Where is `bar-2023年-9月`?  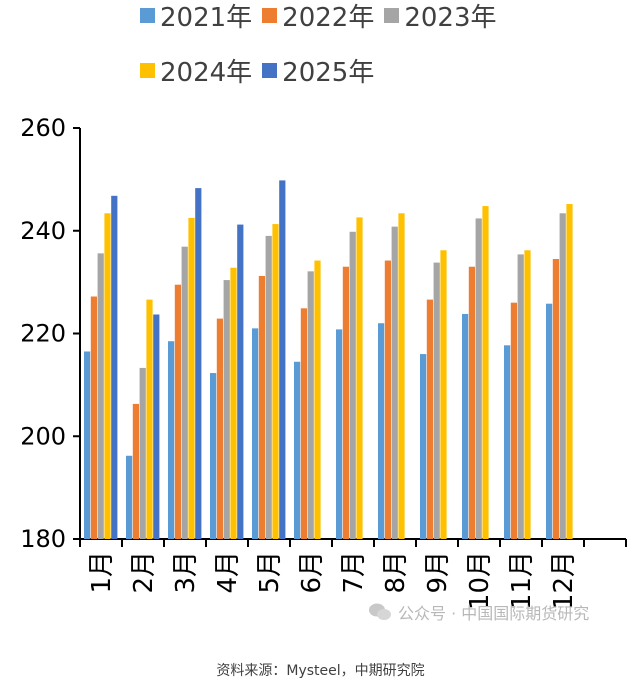 bar-2023年-9月 is located at coordinates (436, 400).